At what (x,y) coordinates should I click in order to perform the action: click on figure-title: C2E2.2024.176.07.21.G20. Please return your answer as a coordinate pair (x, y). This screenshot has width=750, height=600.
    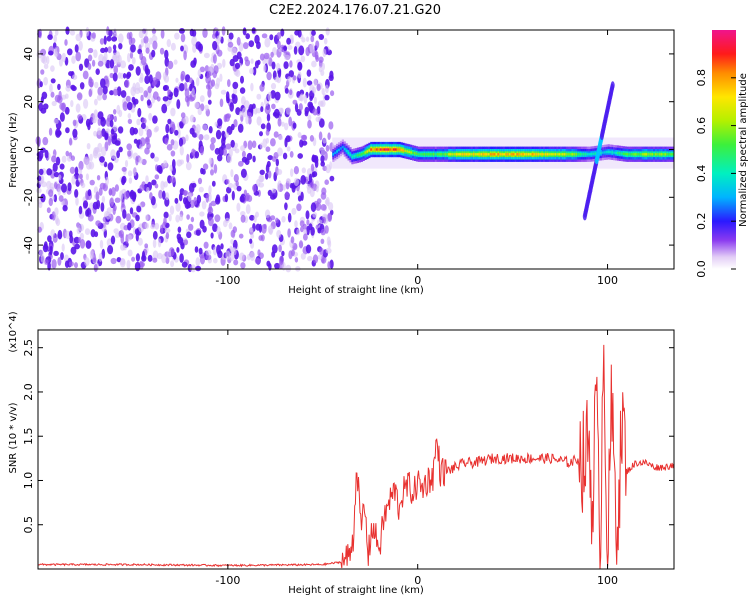
    Looking at the image, I should click on (355, 10).